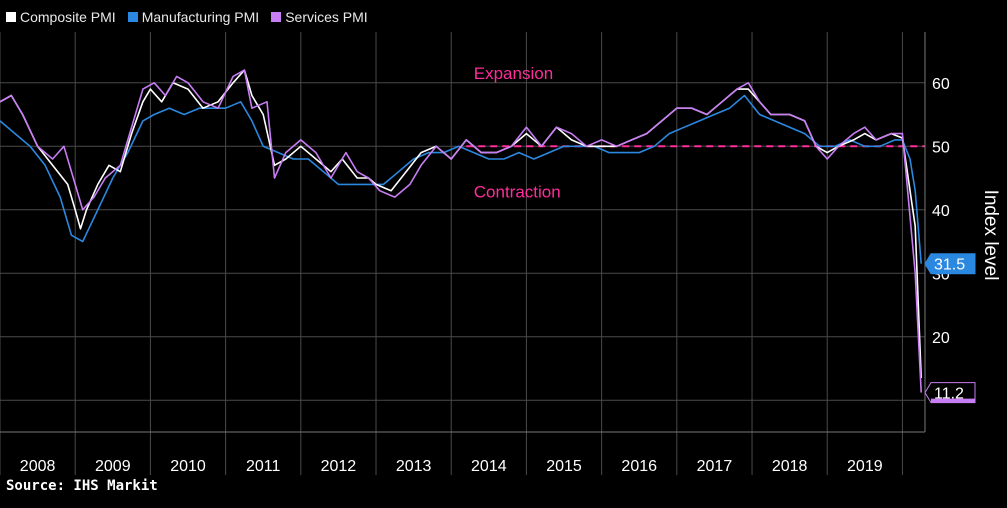 This screenshot has height=508, width=1007. I want to click on x-tick-label-2013: 2013, so click(414, 466).